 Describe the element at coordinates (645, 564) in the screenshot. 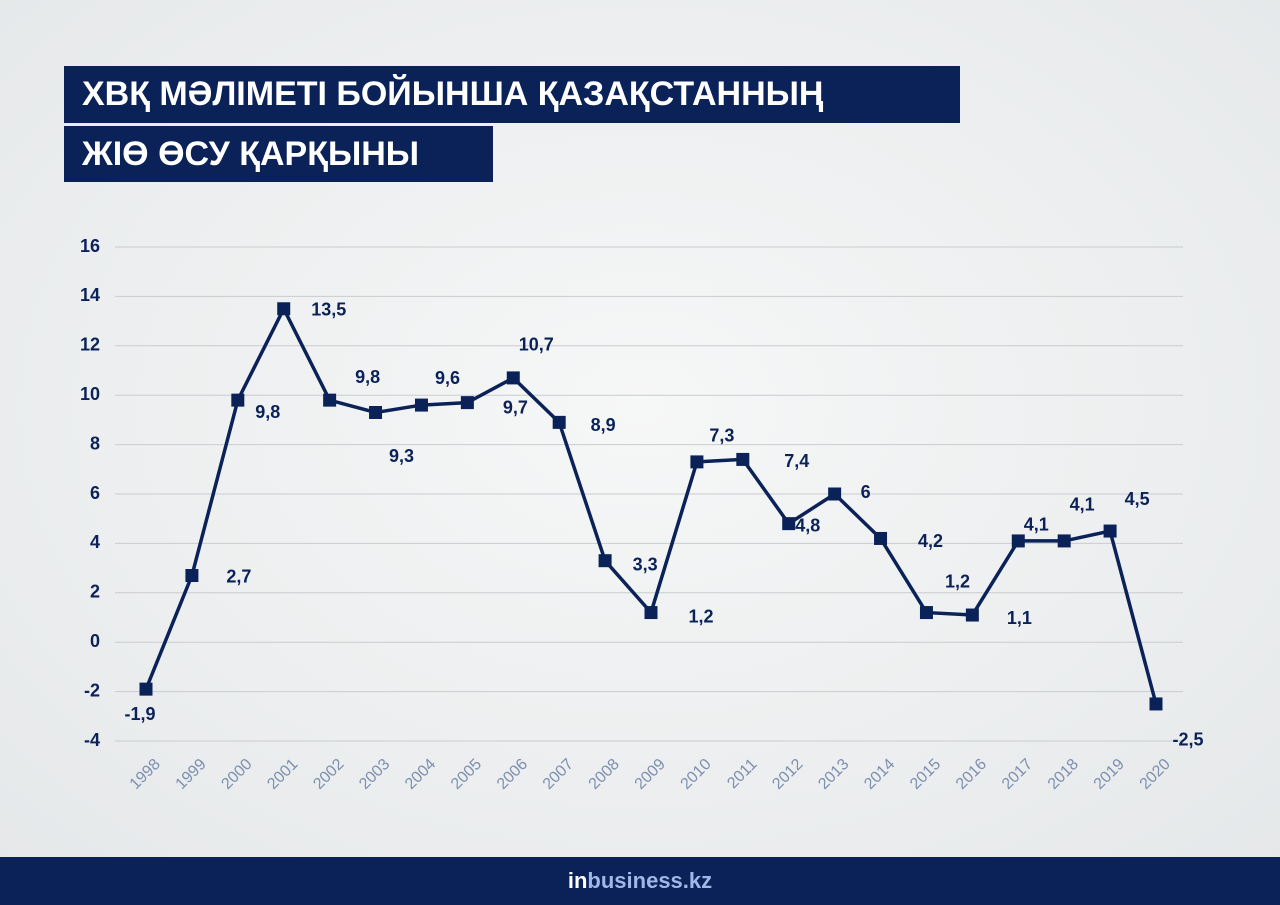

I see `data-label: 3,3` at that location.